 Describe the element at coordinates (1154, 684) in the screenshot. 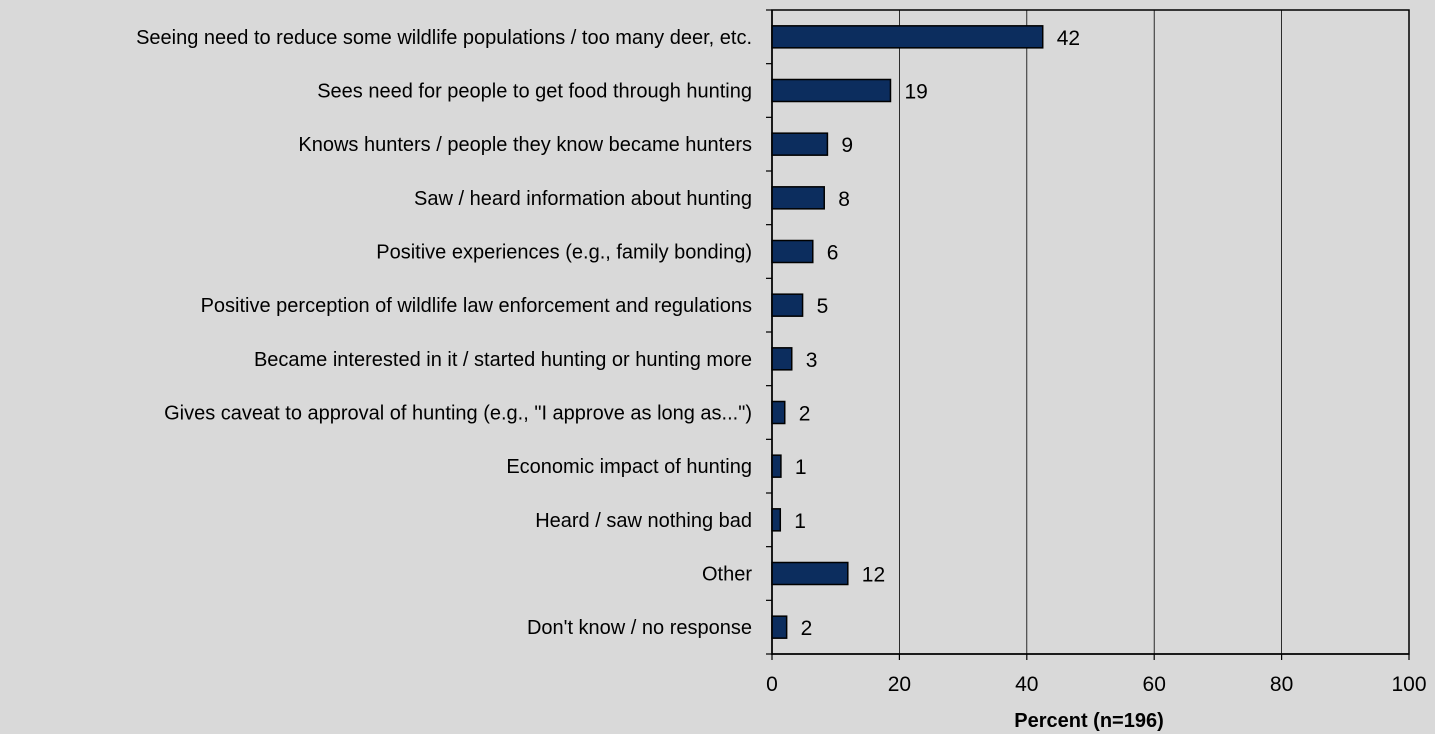

I see `x-tick-label: 60` at that location.